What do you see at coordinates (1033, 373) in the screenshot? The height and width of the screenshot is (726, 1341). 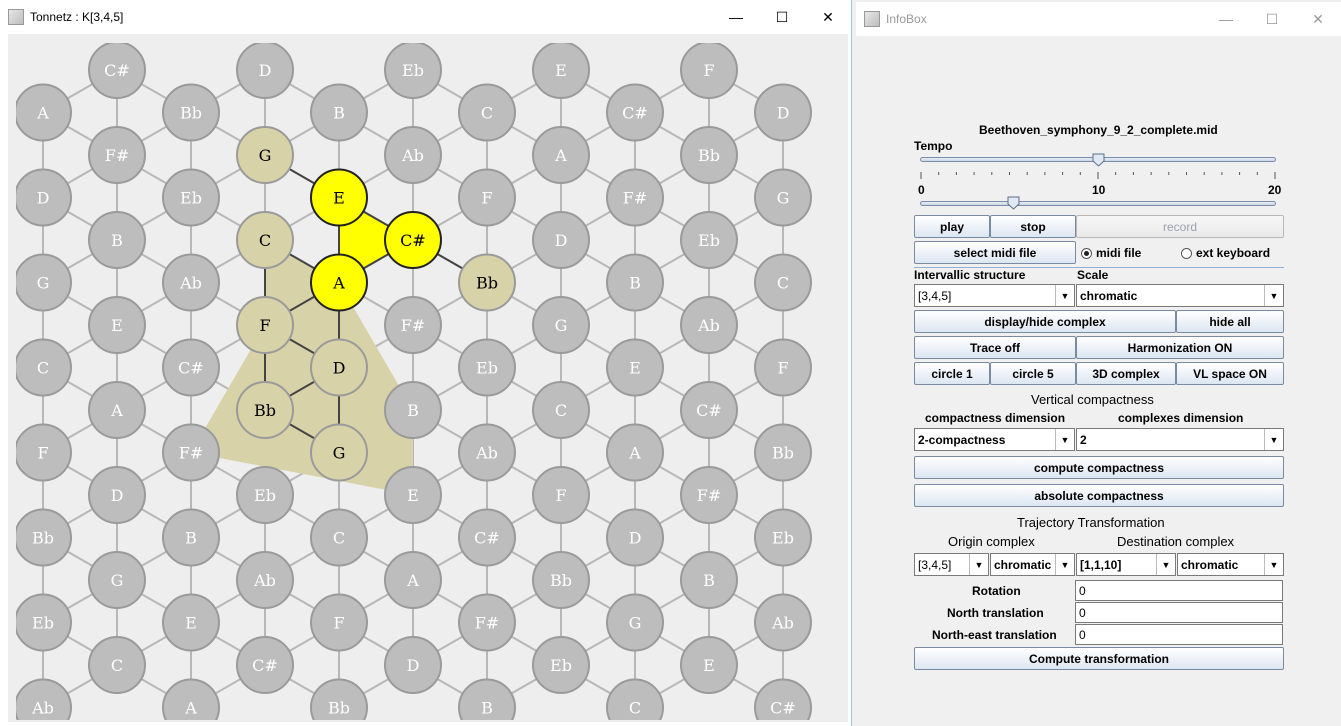 I see `circle-5-button: circle 5` at bounding box center [1033, 373].